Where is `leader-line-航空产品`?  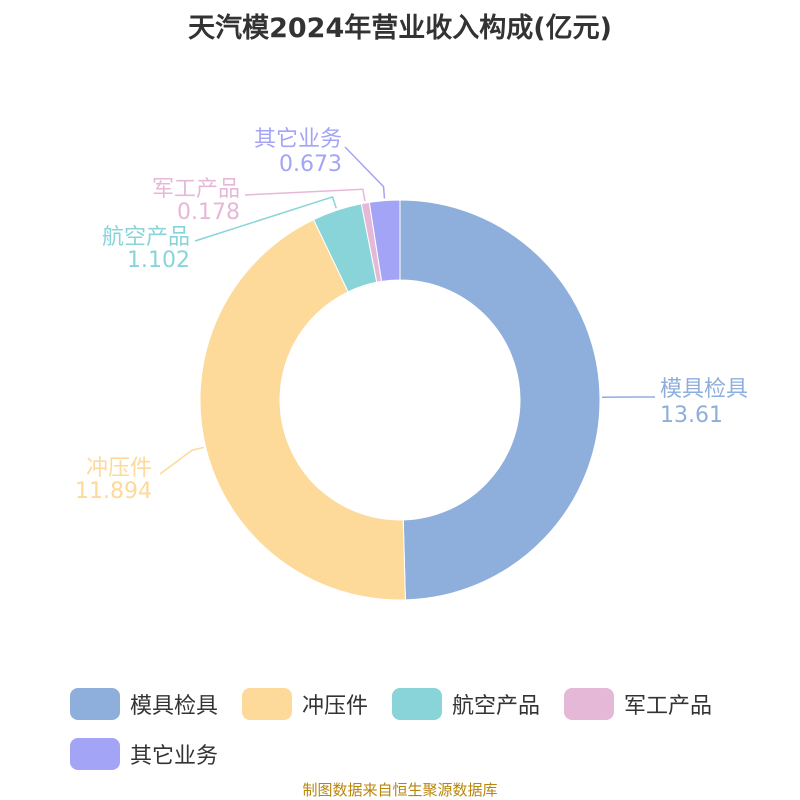 leader-line-航空产品 is located at coordinates (266, 218).